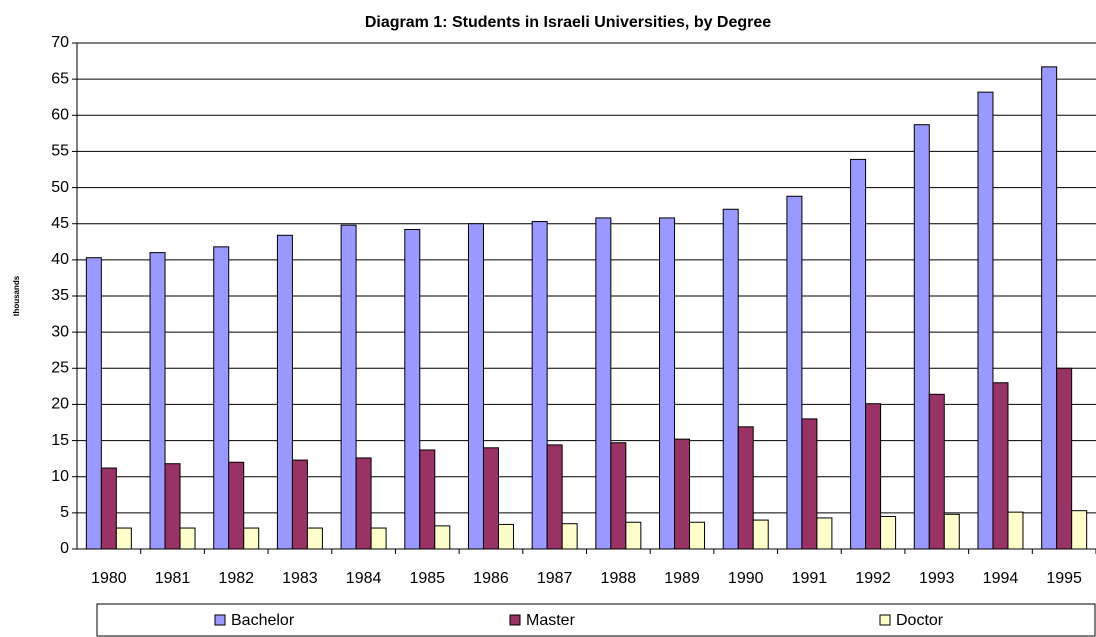 Image resolution: width=1096 pixels, height=637 pixels. What do you see at coordinates (109, 578) in the screenshot?
I see `x-tick-label: 1980` at bounding box center [109, 578].